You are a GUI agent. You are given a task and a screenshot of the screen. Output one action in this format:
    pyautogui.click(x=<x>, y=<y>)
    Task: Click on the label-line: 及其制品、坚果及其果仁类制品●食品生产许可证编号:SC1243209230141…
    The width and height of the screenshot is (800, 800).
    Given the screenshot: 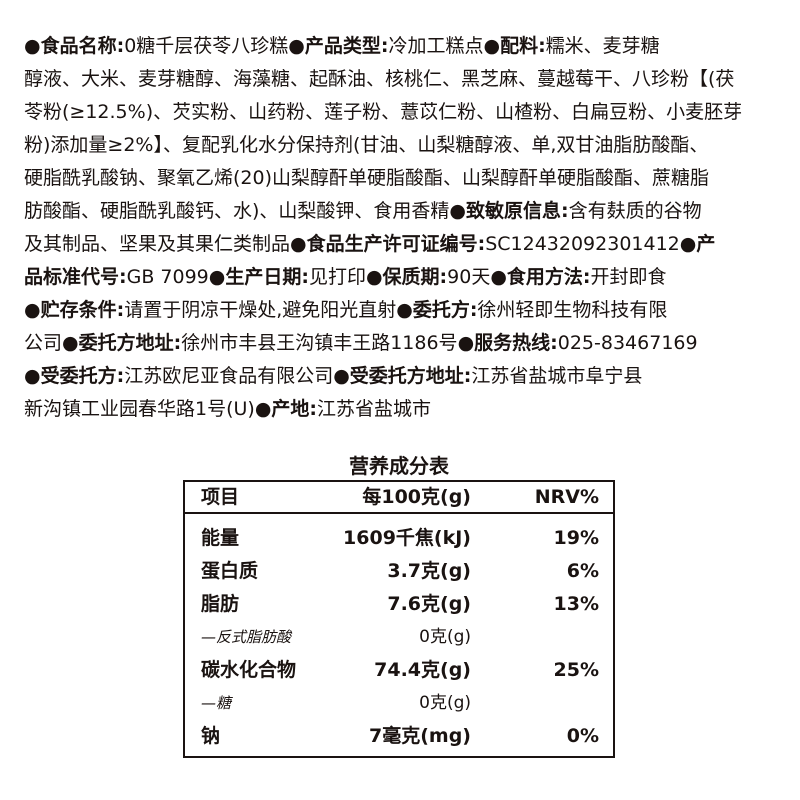 What is the action you would take?
    pyautogui.click(x=404, y=244)
    